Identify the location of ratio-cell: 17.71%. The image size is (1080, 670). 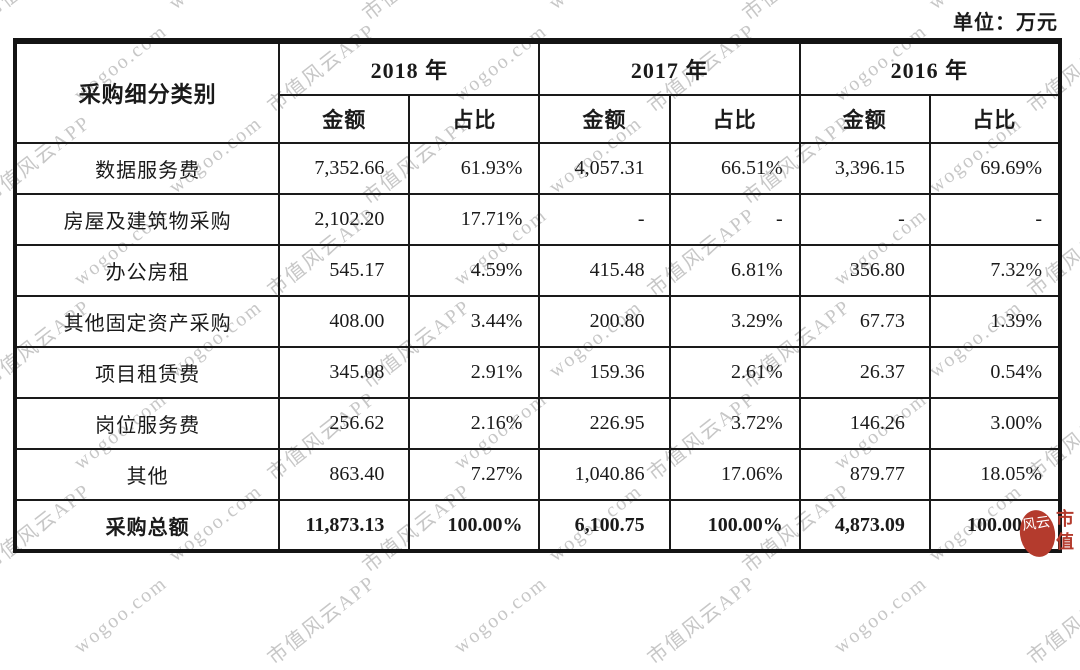
(474, 219).